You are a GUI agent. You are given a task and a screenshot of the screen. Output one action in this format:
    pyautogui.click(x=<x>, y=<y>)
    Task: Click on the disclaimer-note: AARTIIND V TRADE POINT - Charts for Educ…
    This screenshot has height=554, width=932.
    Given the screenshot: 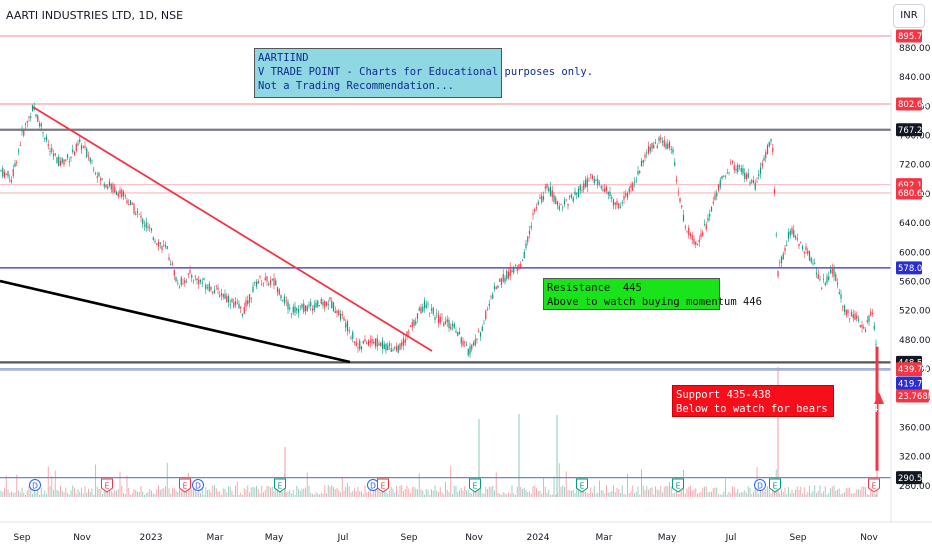 What is the action you would take?
    pyautogui.click(x=423, y=73)
    